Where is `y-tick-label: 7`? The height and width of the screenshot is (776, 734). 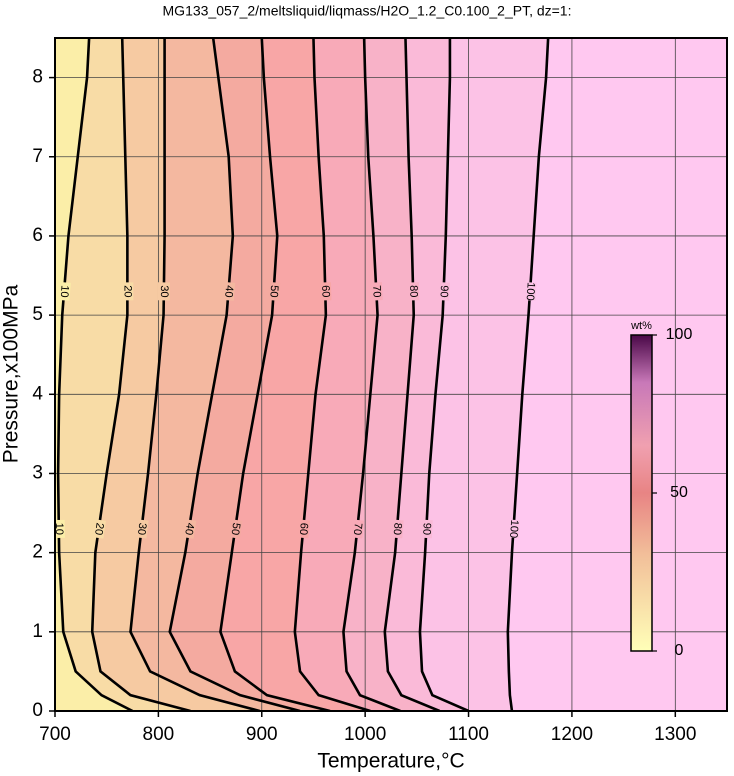 y-tick-label: 7 is located at coordinates (37, 156).